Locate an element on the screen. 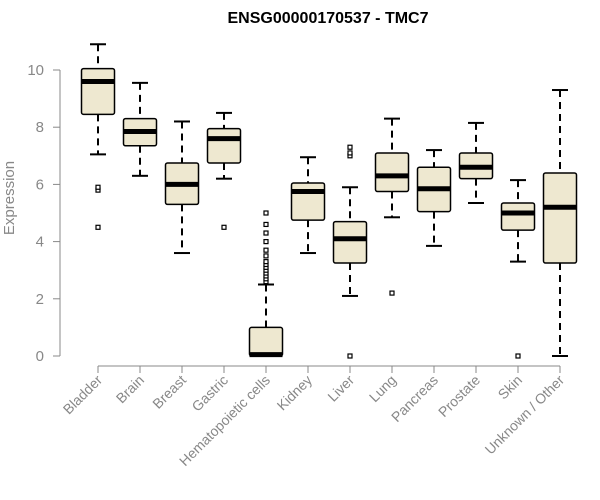  box-pancreas is located at coordinates (434, 198).